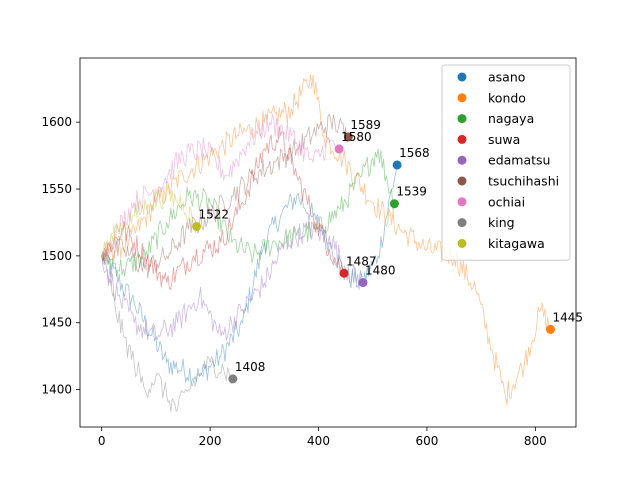 This screenshot has height=484, width=640. Describe the element at coordinates (462, 77) in the screenshot. I see `legend-marker-asano` at that location.